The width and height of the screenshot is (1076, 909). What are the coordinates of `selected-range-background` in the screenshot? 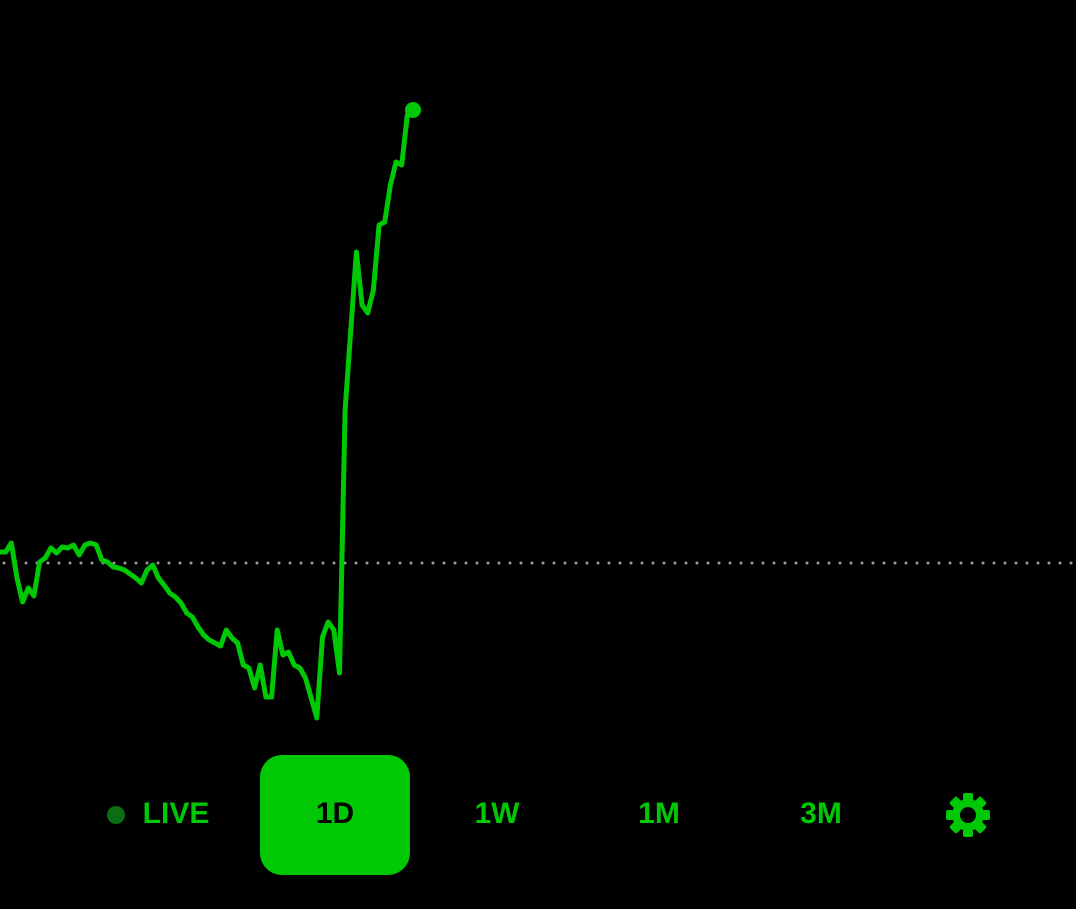 It's located at (335, 815).